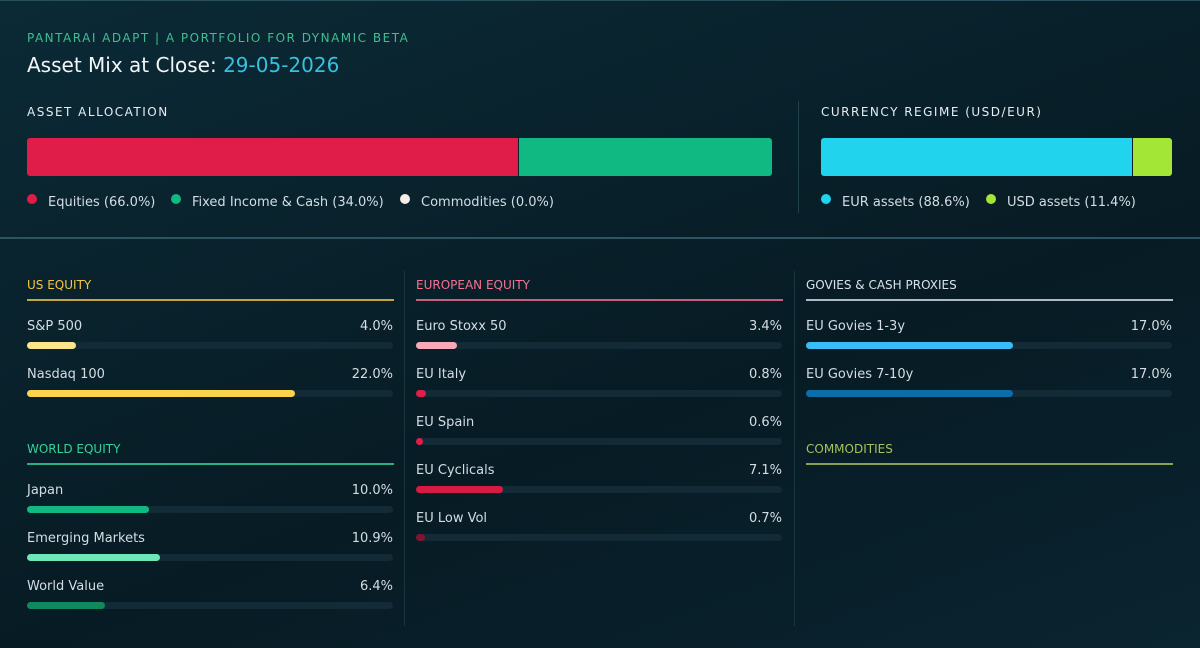 This screenshot has width=1200, height=648. What do you see at coordinates (372, 490) in the screenshot?
I see `item-value: 10.0%` at bounding box center [372, 490].